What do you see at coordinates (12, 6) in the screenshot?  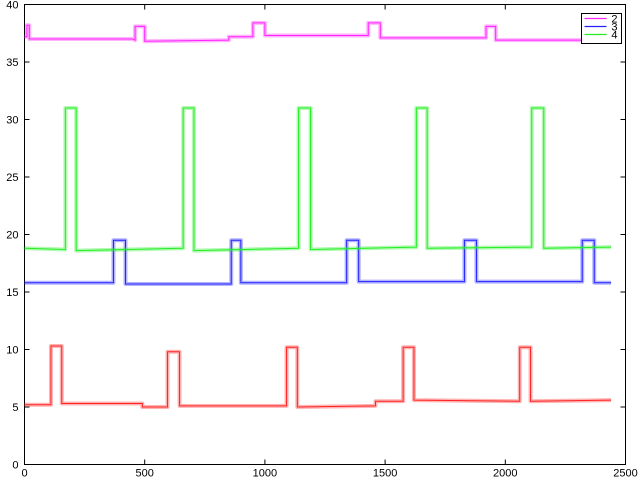 I see `y-tick-label: 40` at bounding box center [12, 6].